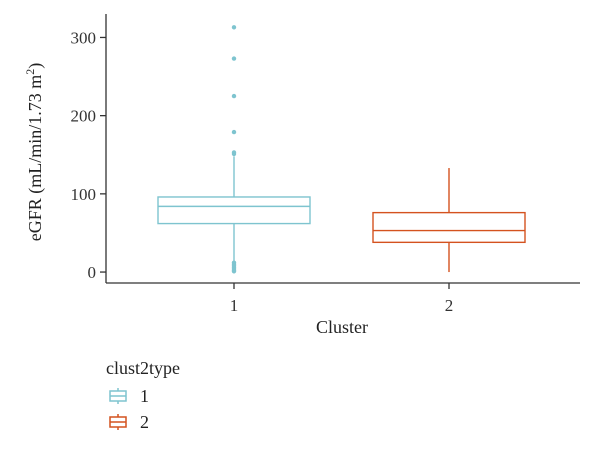 Image resolution: width=600 pixels, height=452 pixels. I want to click on legend-key-1-icon, so click(118, 396).